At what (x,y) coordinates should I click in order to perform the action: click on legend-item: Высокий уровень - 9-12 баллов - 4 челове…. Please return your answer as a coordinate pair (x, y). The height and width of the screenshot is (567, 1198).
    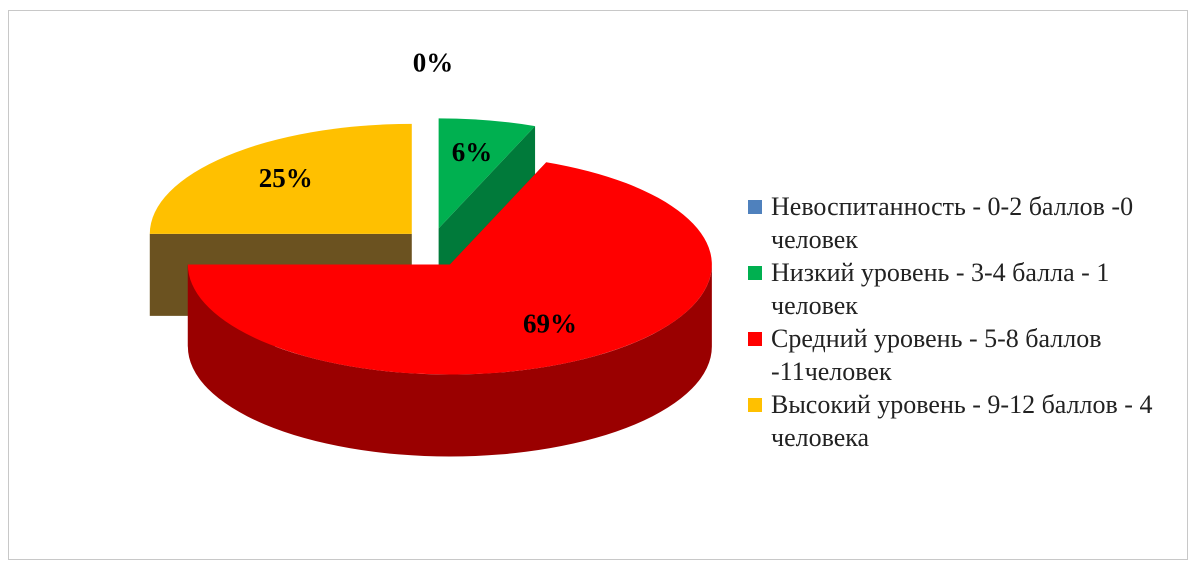
    Looking at the image, I should click on (955, 421).